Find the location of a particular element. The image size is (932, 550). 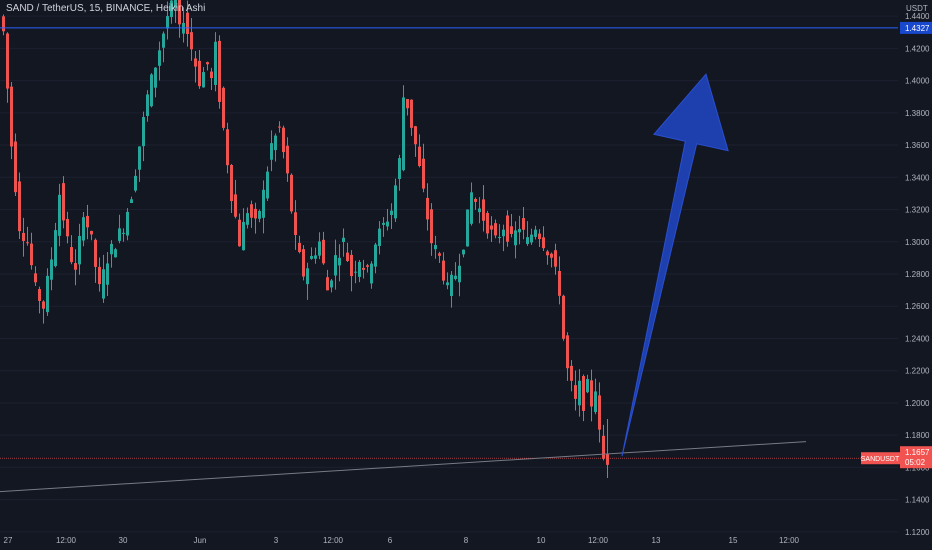

last-price-label-bg is located at coordinates (916, 457).